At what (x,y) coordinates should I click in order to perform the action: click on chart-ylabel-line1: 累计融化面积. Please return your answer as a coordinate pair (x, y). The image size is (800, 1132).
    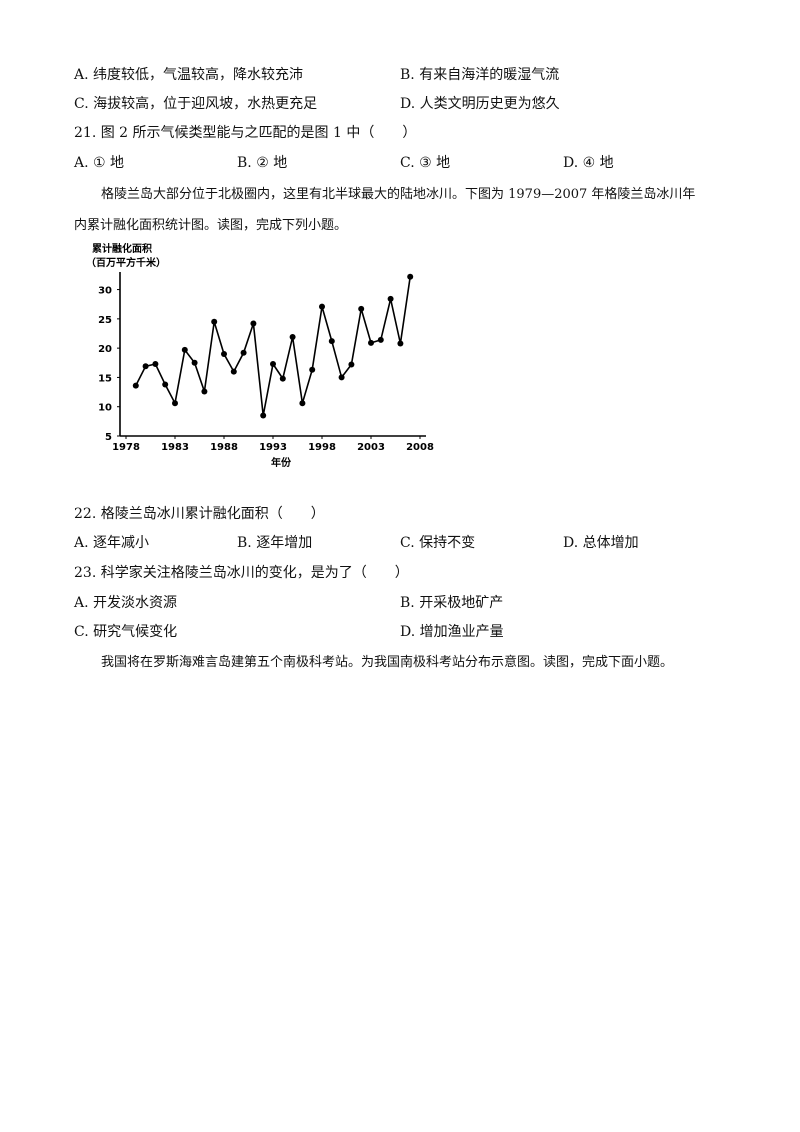
    Looking at the image, I should click on (122, 248).